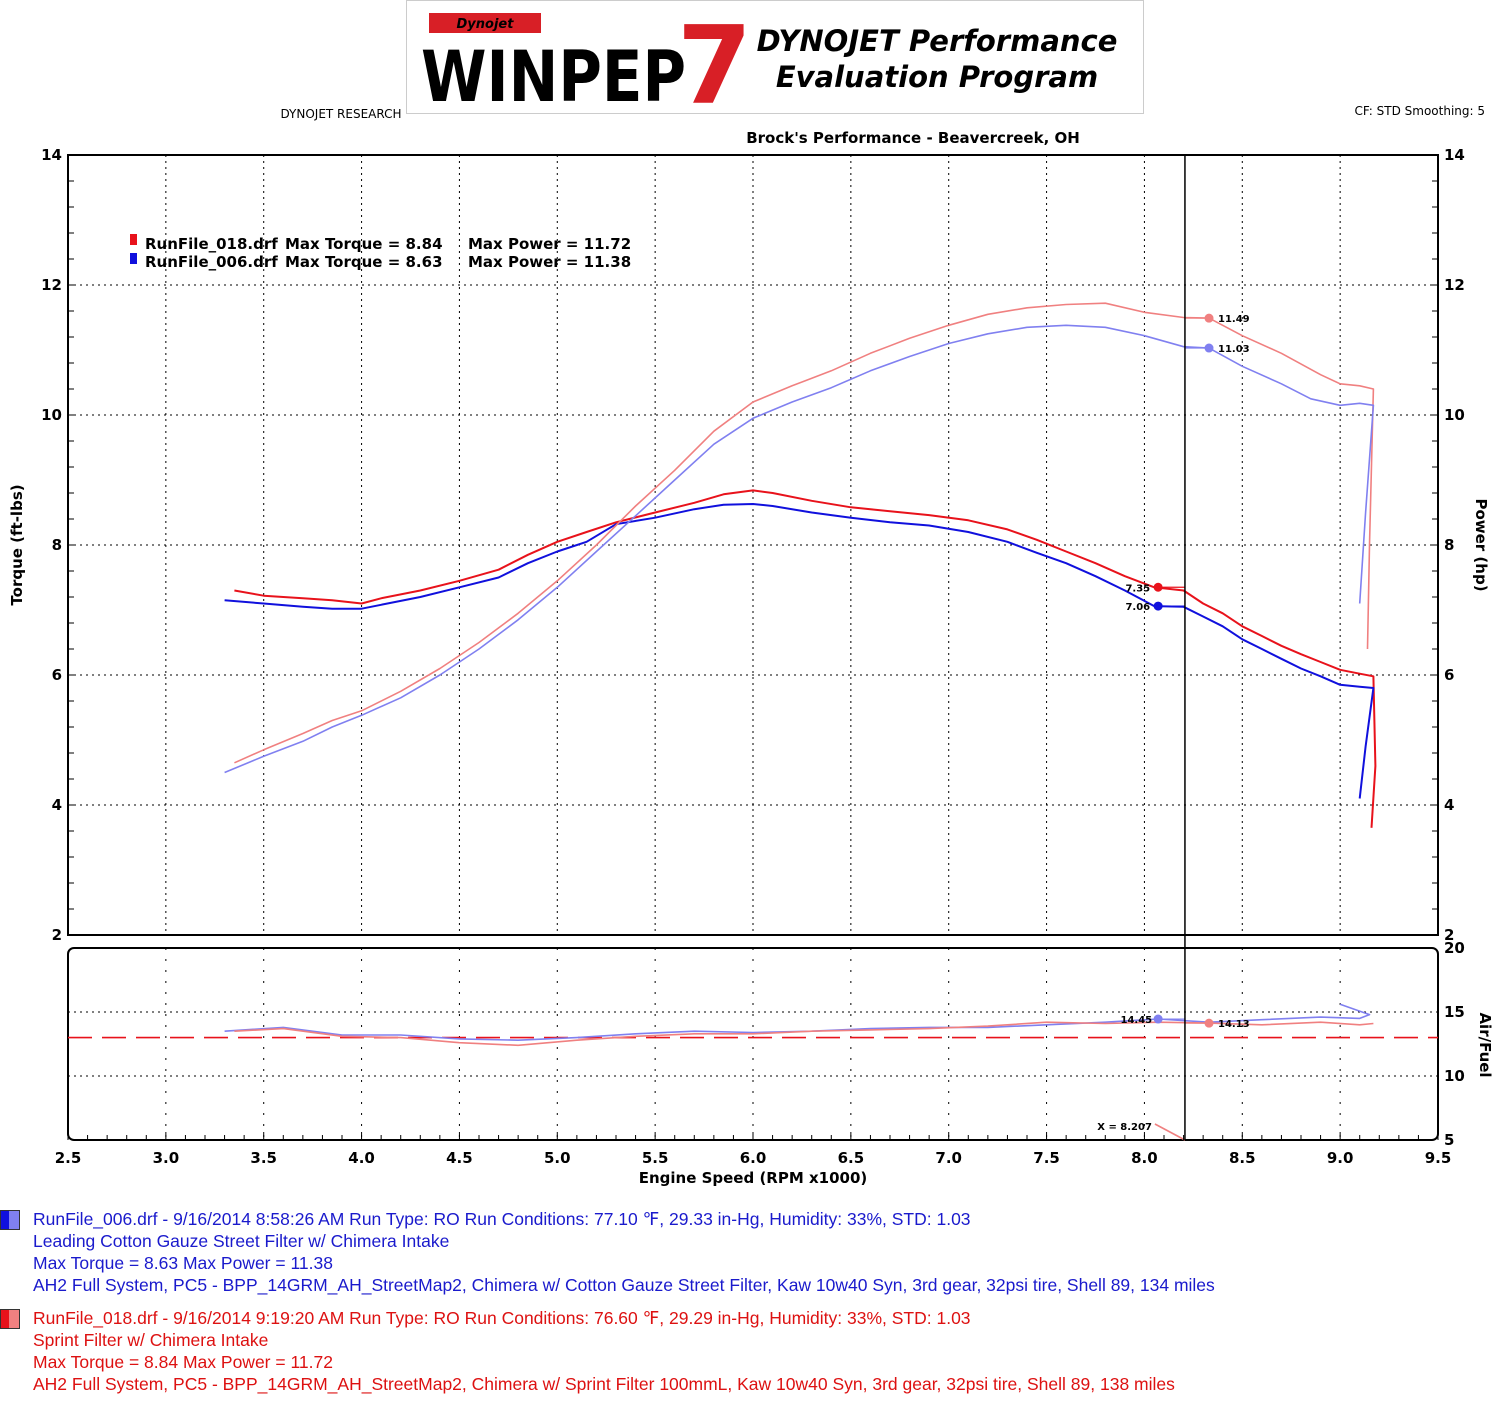 This screenshot has height=1406, width=1500. Describe the element at coordinates (553, 75) in the screenshot. I see `logo-main-text: WINPEP` at that location.